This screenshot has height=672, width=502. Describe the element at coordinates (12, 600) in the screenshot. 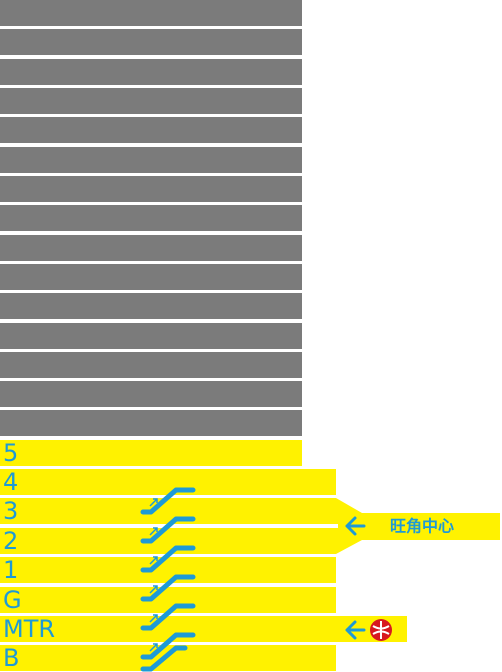

I see `floor-label: G` at that location.